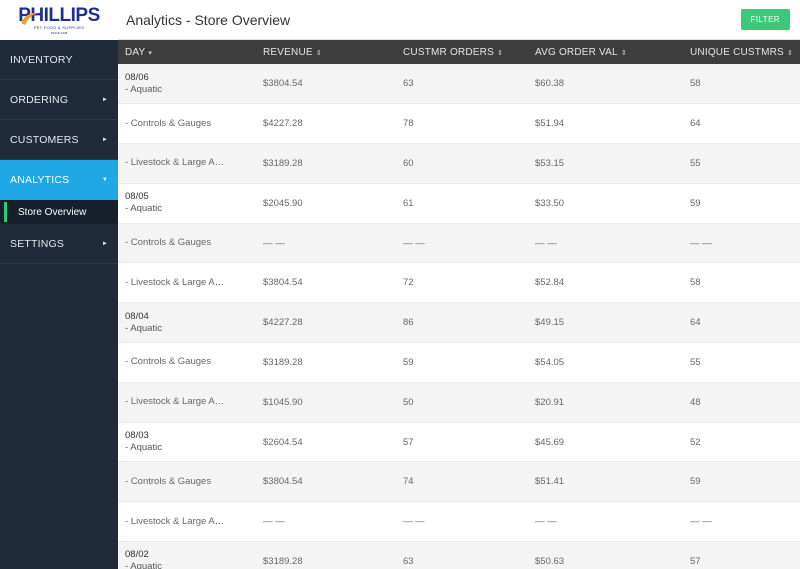  Describe the element at coordinates (459, 481) in the screenshot. I see `table-row: - Controls & Gauges $3804.54 74 $51.41 59` at that location.